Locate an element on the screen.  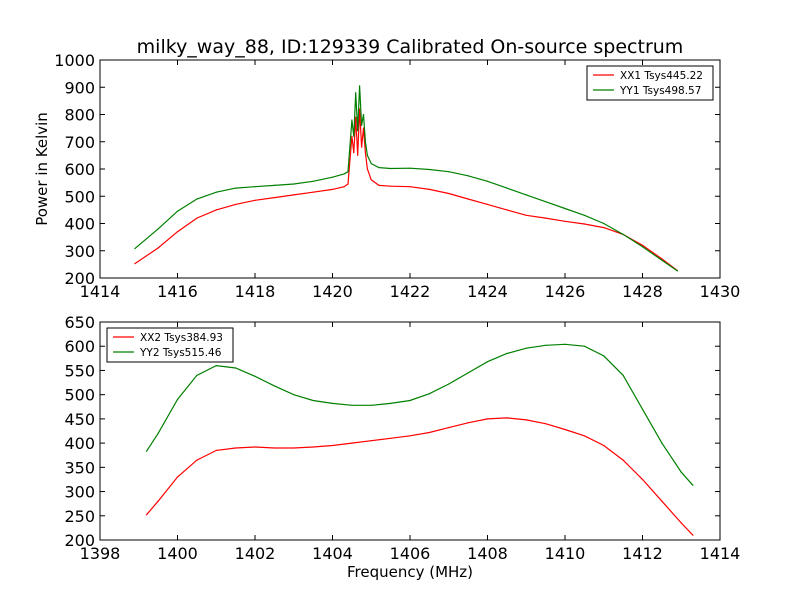
panel2-x-tick-label: 1402 is located at coordinates (255, 553).